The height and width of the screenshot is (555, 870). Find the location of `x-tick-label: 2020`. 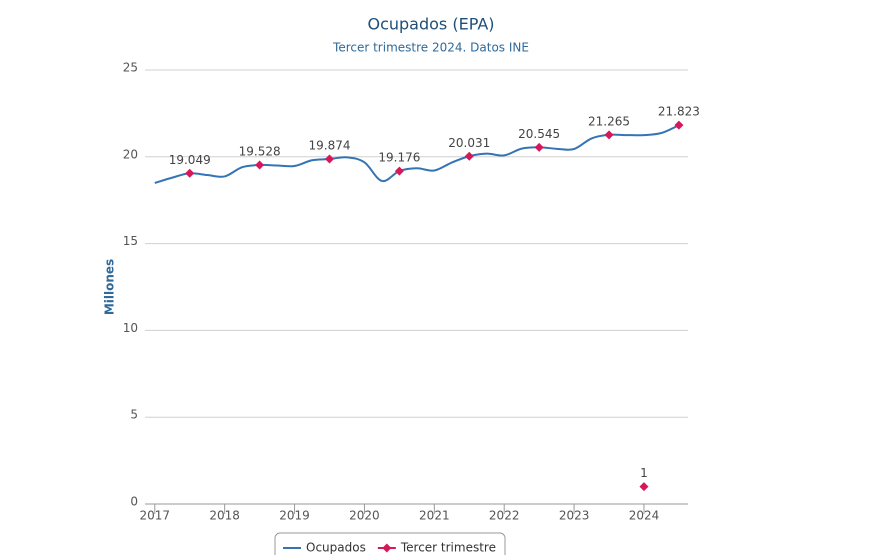

x-tick-label: 2020 is located at coordinates (364, 516).